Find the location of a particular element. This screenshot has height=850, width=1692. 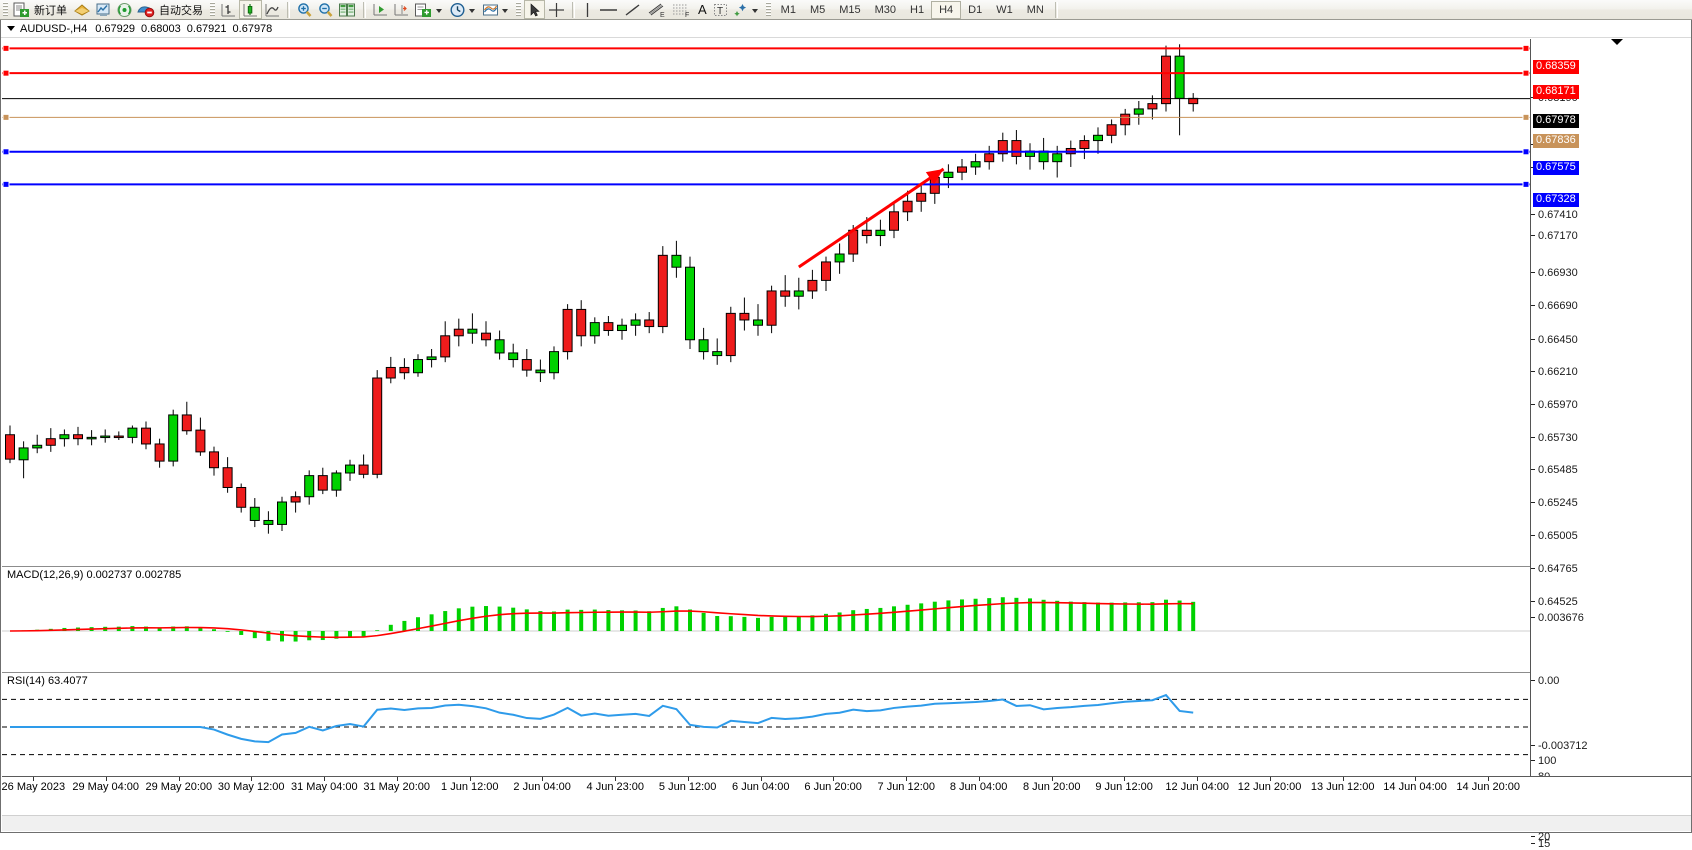

price-level-tag: 0.68171 is located at coordinates (1556, 92).